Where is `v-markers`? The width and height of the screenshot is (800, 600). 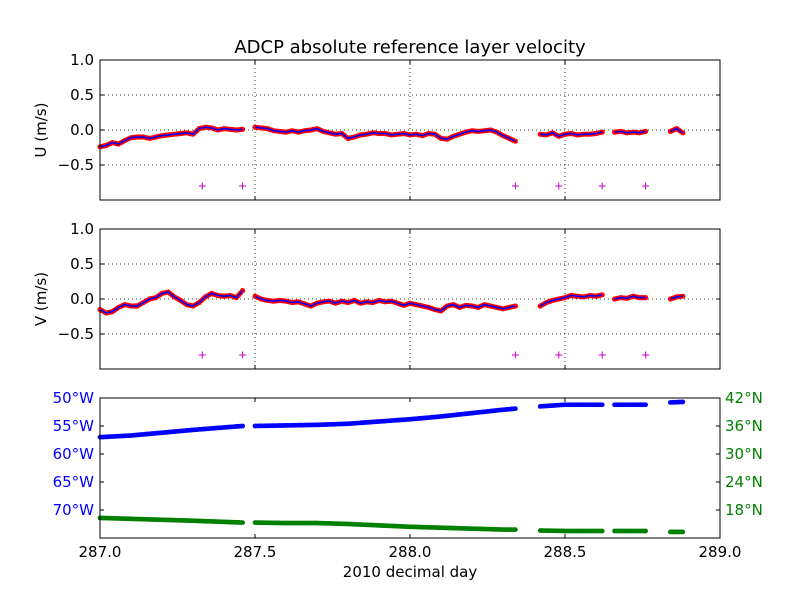
v-markers is located at coordinates (424, 355).